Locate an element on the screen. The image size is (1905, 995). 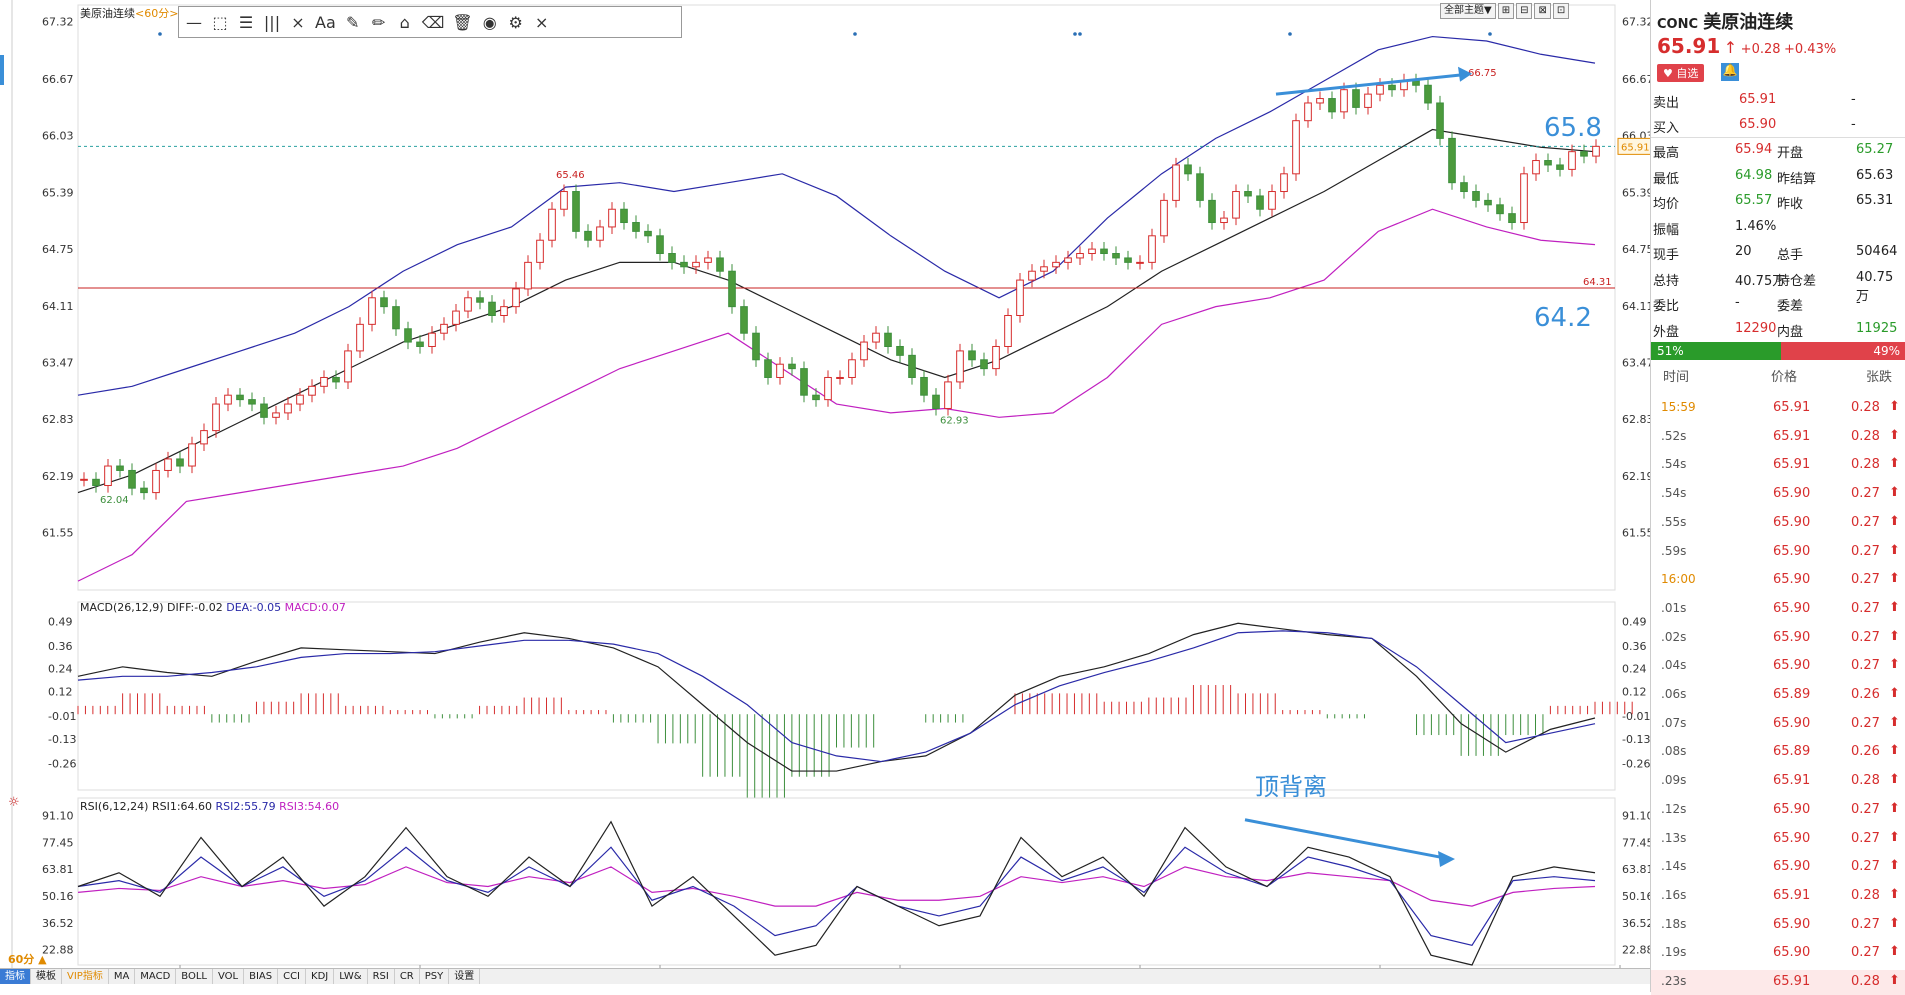
layout-icon: ⊞ is located at coordinates (1506, 11).